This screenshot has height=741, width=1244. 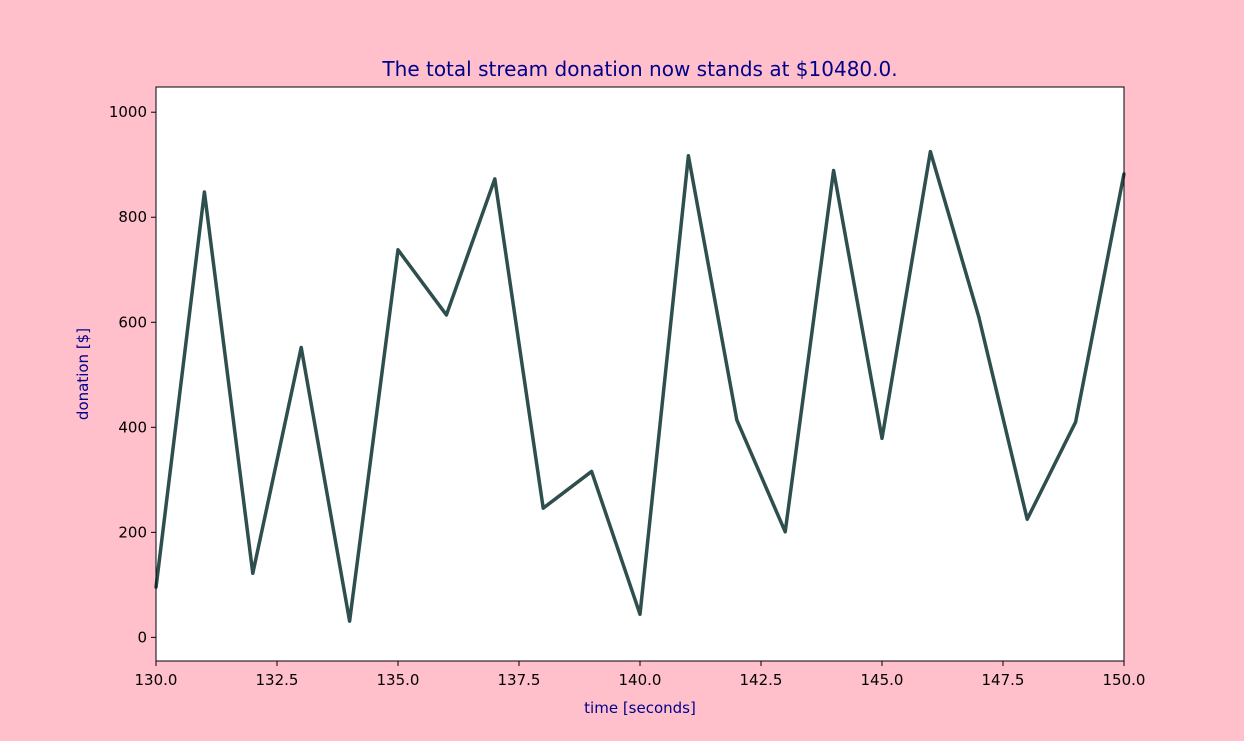 What do you see at coordinates (132, 374) in the screenshot?
I see `y-axis: 0 200 400 600 800 1000` at bounding box center [132, 374].